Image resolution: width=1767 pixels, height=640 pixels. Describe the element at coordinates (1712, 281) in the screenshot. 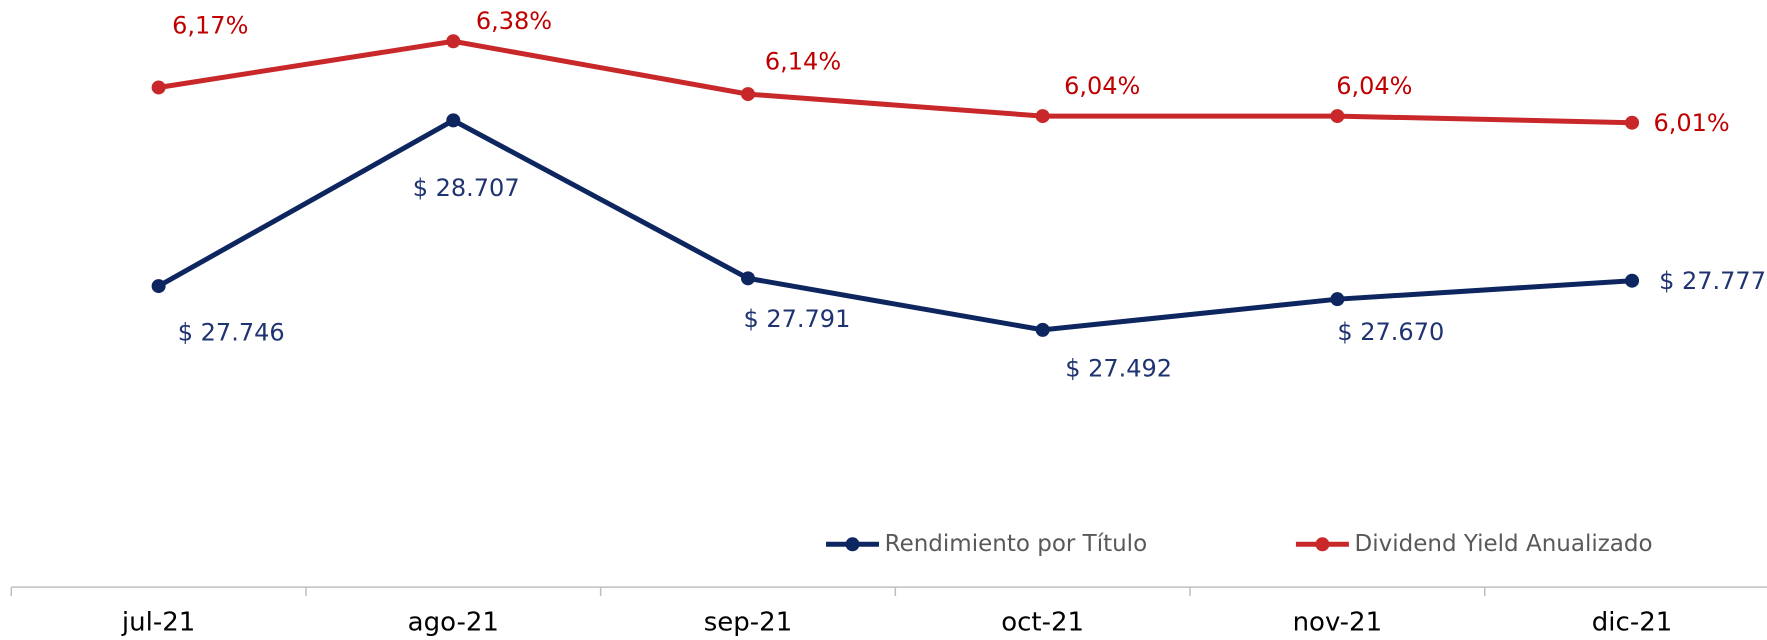

I see `data-label: $ 27.777` at that location.